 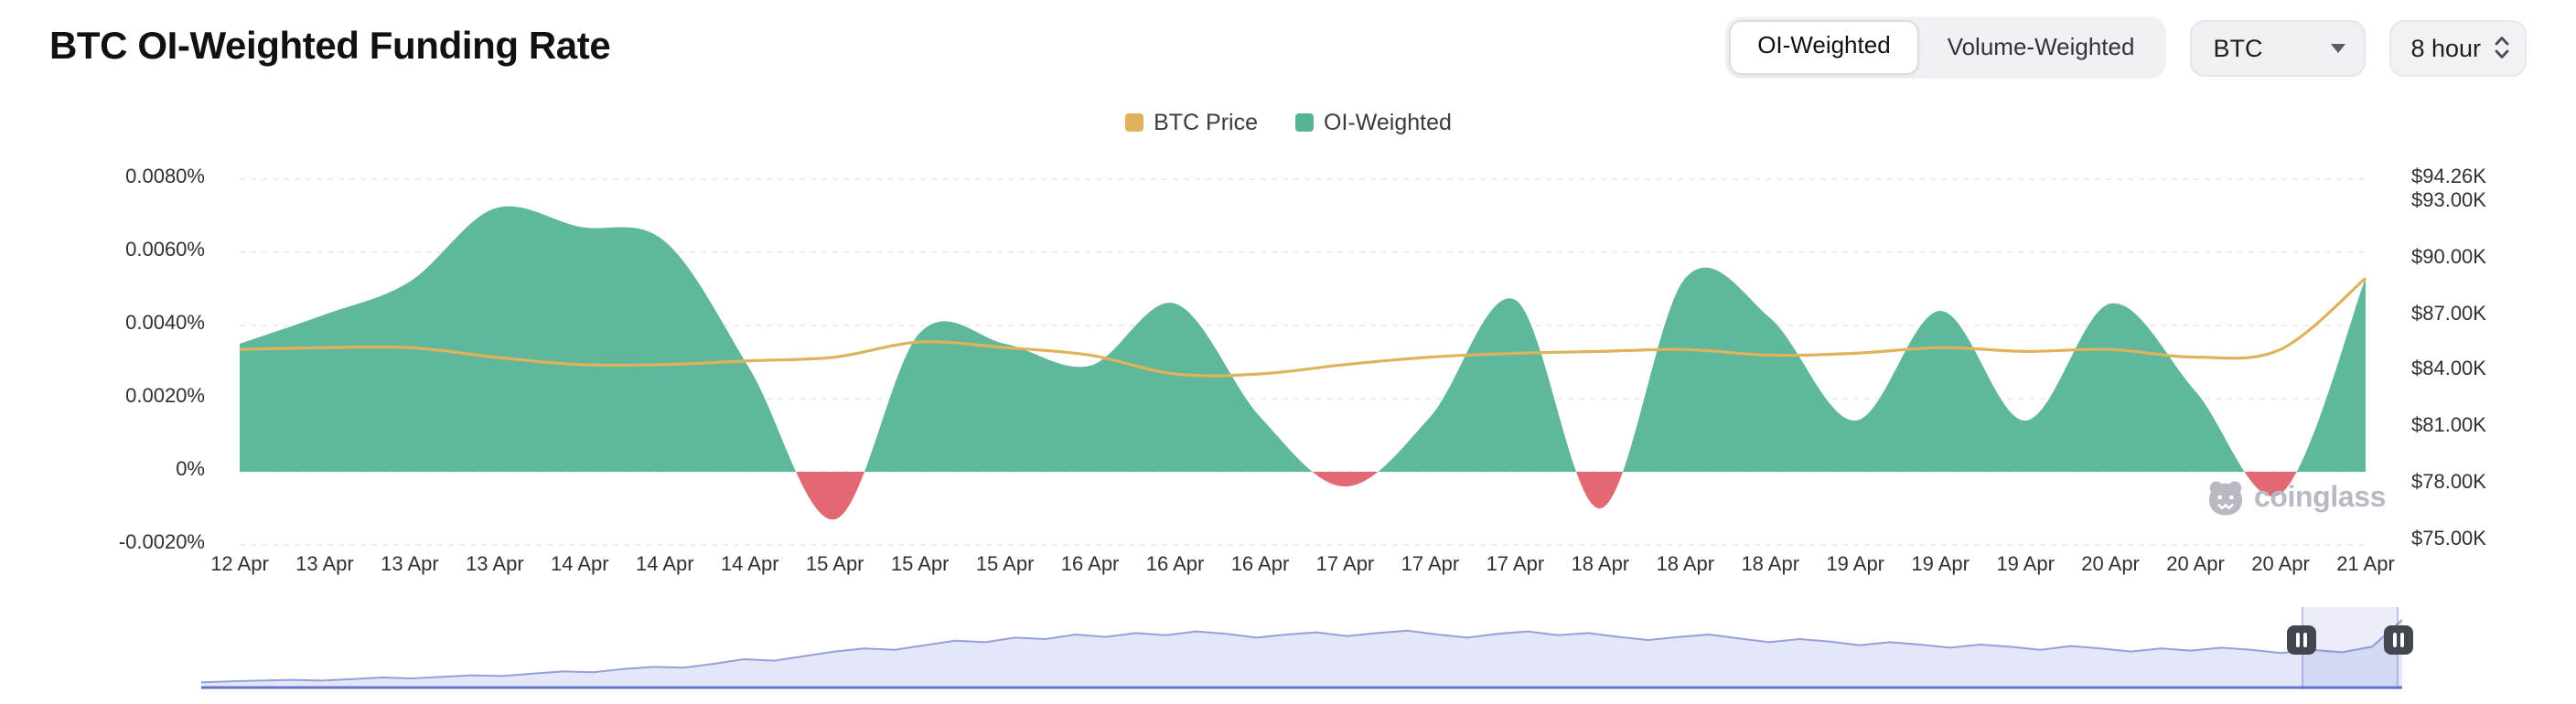 I want to click on right-axis-label: $87.00K, so click(x=2448, y=314).